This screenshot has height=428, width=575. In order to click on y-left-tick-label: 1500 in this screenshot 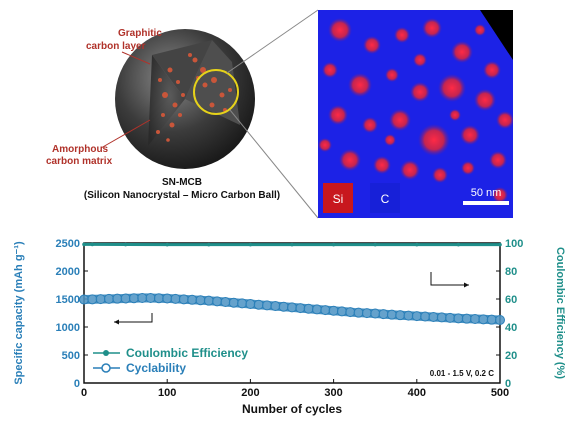, I will do `click(68, 300)`.